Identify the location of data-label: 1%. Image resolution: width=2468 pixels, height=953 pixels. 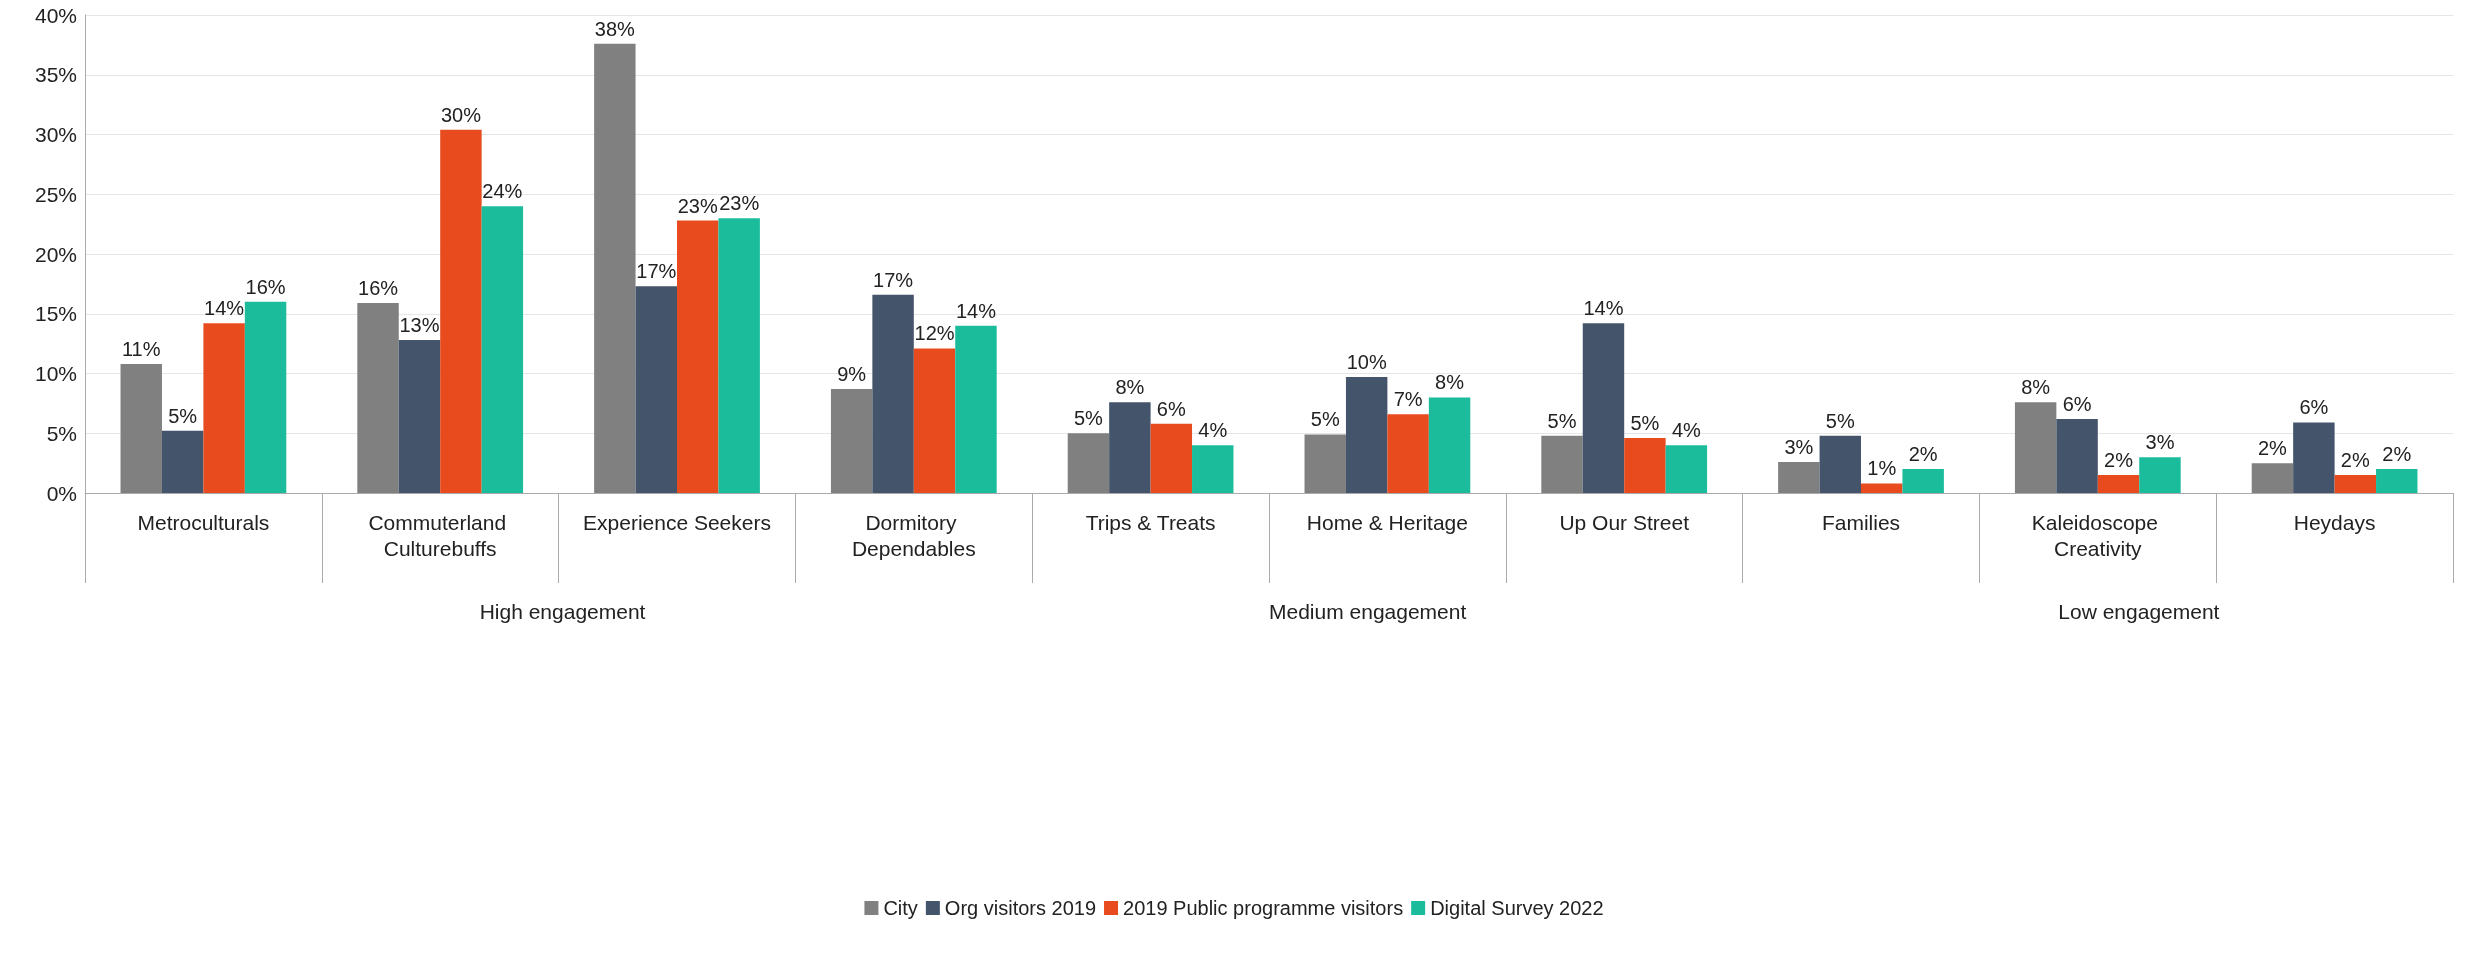
(1882, 468).